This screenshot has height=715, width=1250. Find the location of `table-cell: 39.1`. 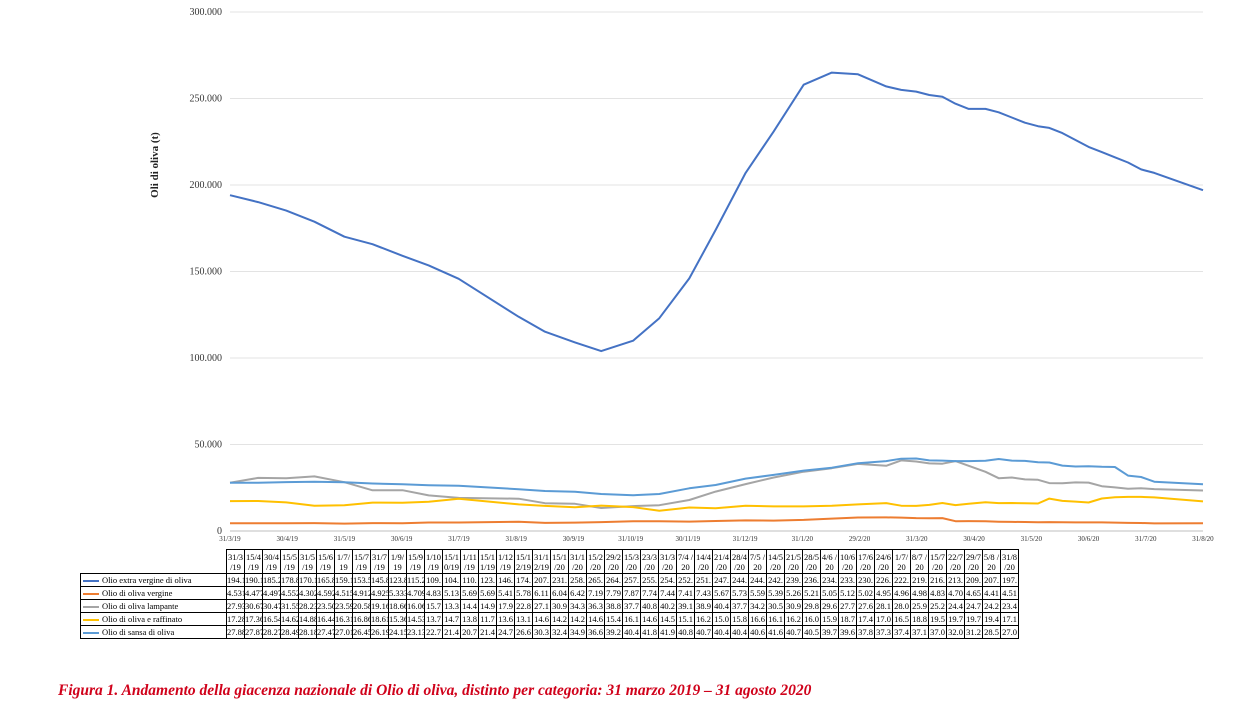

table-cell: 39.1 is located at coordinates (685, 606).